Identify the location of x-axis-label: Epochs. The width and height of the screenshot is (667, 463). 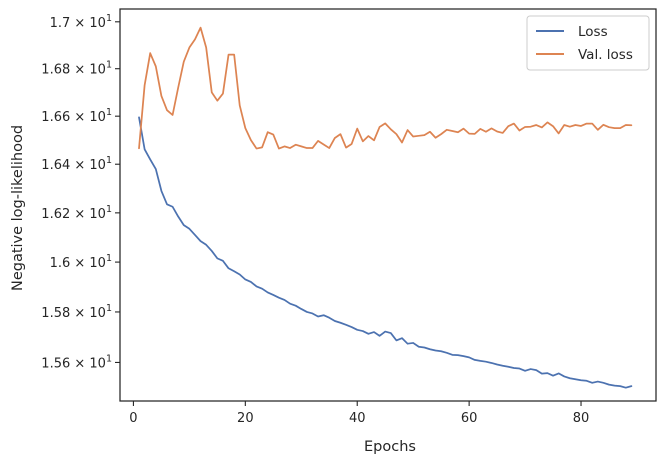
(390, 447).